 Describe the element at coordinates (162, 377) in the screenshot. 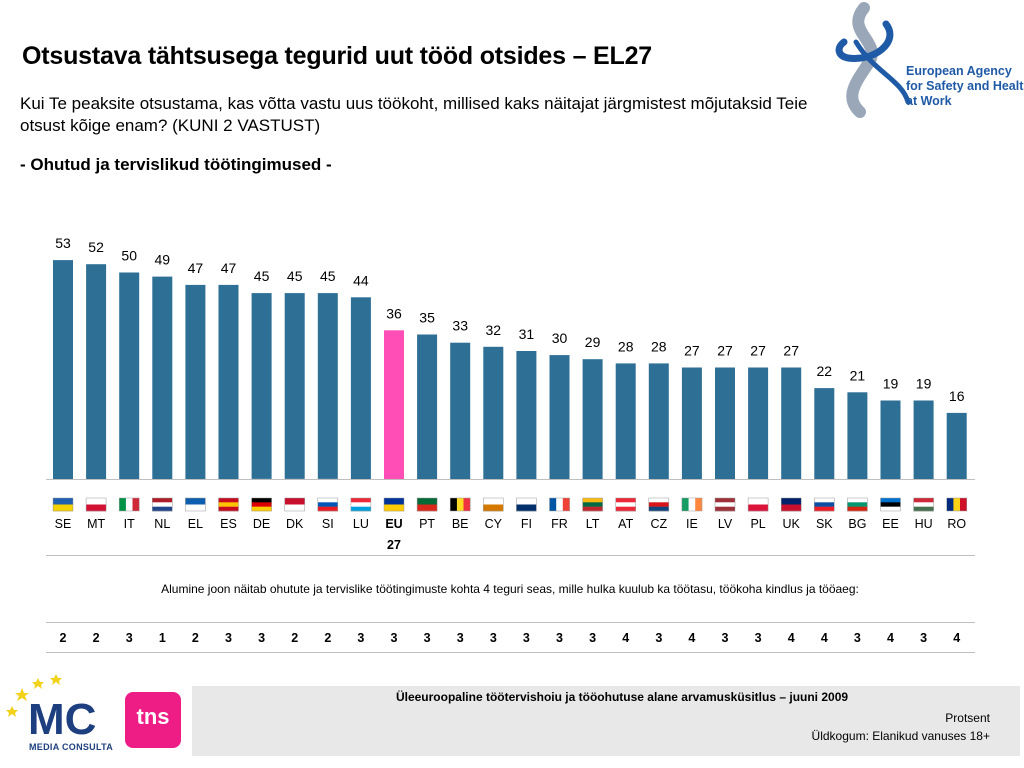

I see `bar-nl` at that location.